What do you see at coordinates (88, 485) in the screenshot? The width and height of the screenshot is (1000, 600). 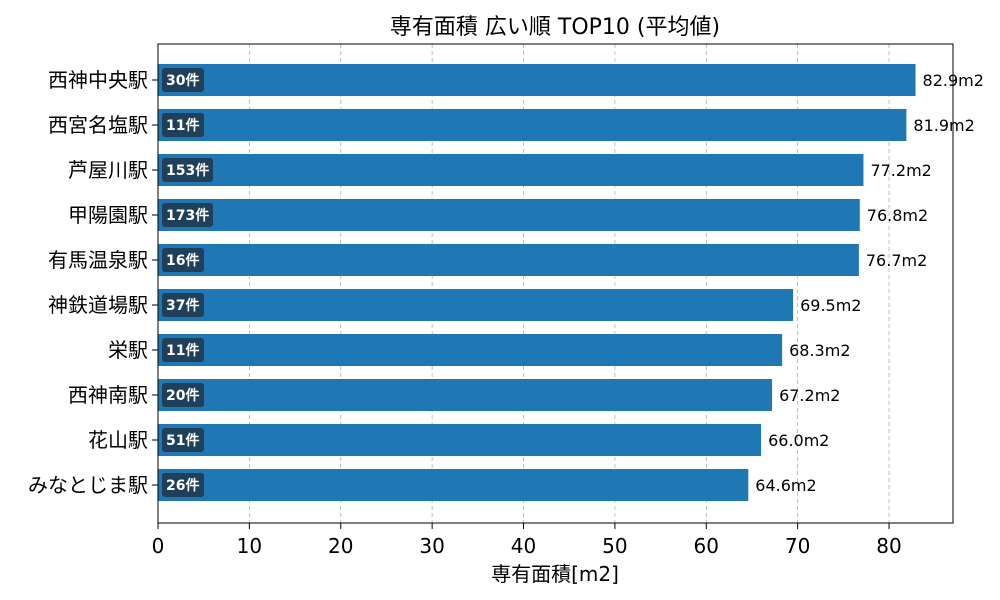 I see `y-tick-label: みなとじま駅` at bounding box center [88, 485].